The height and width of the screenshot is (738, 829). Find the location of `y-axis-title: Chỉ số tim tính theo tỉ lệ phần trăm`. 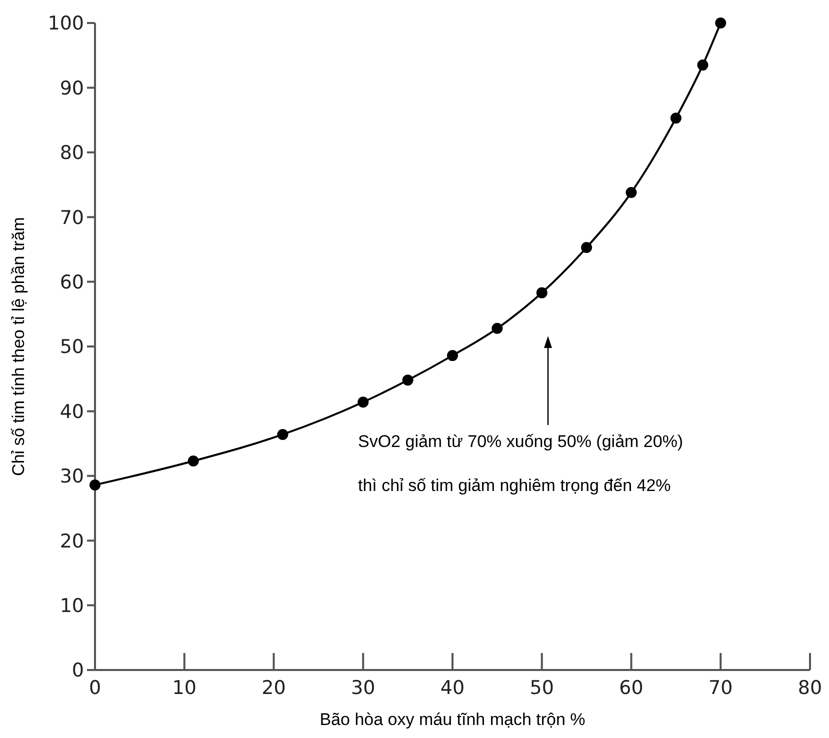

y-axis-title: Chỉ số tim tính theo tỉ lệ phần trăm is located at coordinates (18, 346).